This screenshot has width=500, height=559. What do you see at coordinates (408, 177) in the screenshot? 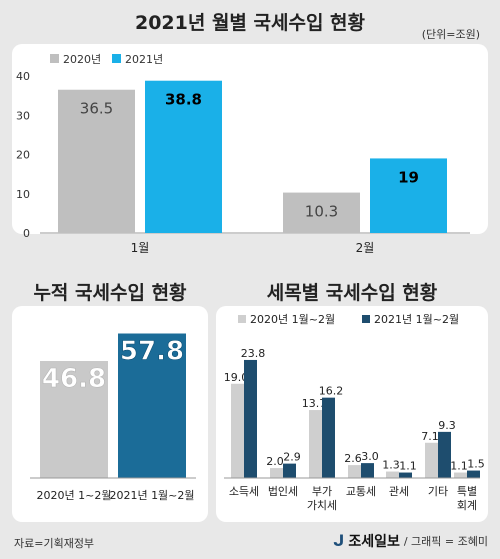
I see `bar-value-label: 19` at bounding box center [408, 177].